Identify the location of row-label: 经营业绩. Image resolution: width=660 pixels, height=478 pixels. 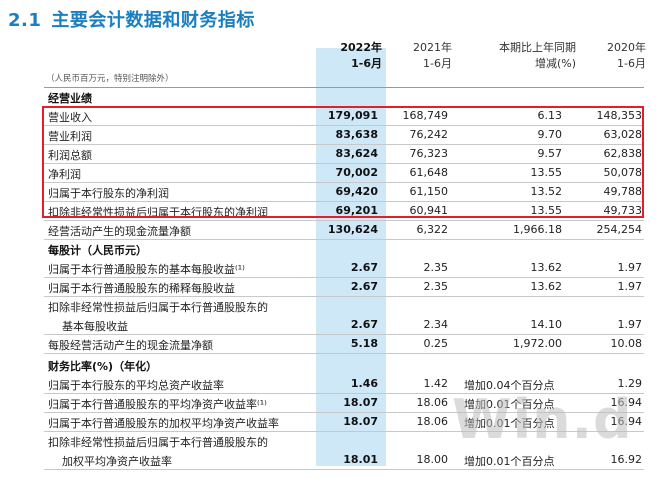
(70, 98).